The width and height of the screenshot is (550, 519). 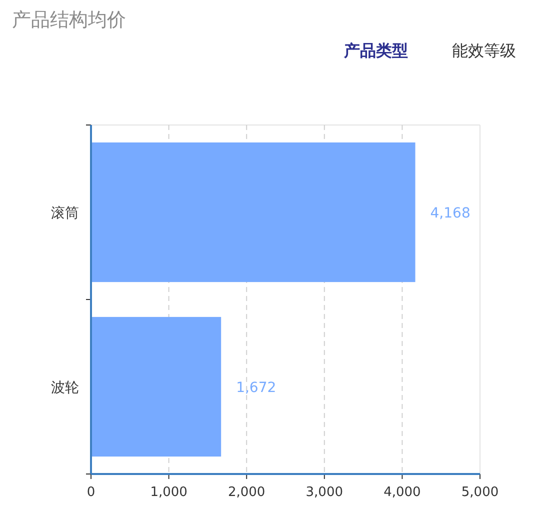 What do you see at coordinates (65, 388) in the screenshot?
I see `y-tick-label: 波轮` at bounding box center [65, 388].